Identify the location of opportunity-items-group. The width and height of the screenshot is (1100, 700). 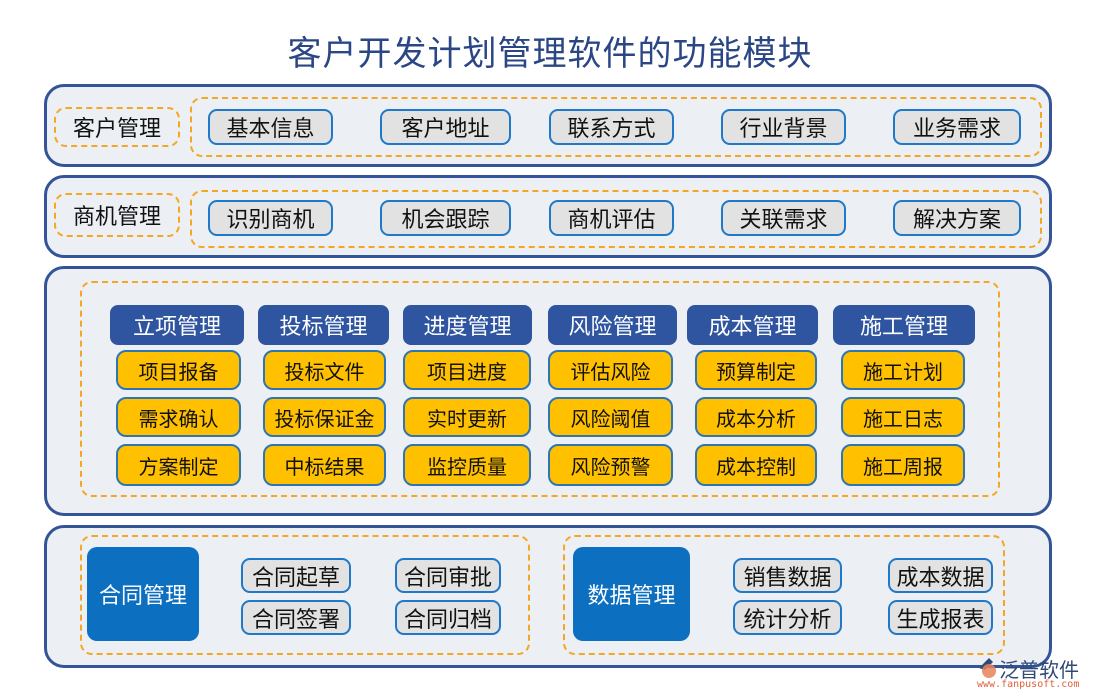
(616, 219).